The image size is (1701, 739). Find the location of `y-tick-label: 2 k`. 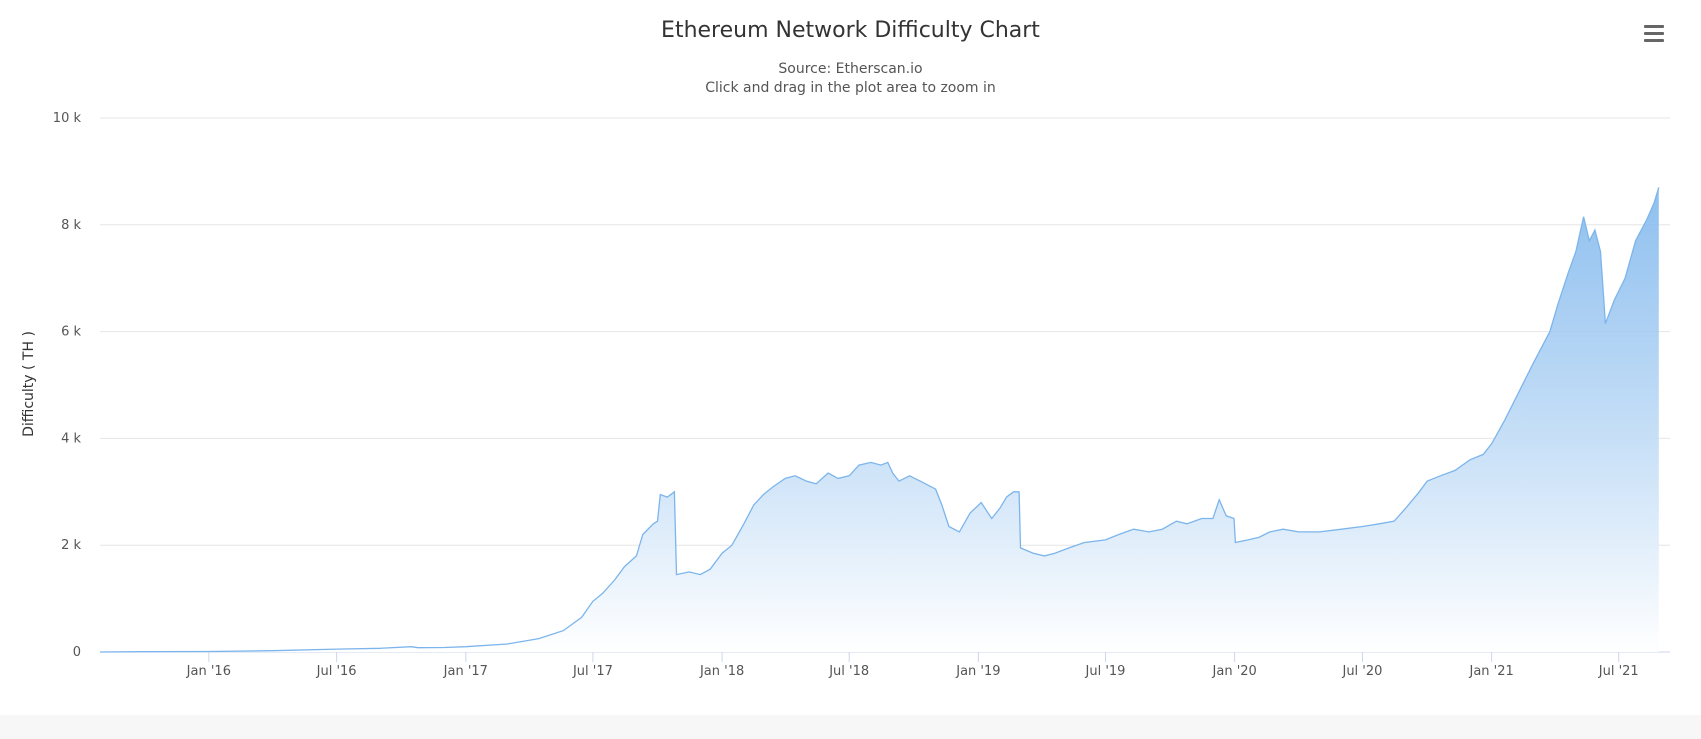

y-tick-label: 2 k is located at coordinates (71, 545).